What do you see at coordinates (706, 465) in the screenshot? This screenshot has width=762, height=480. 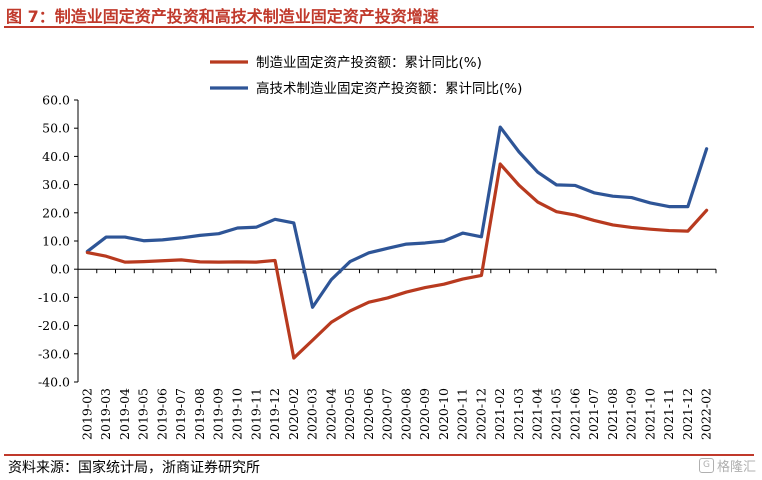 I see `watermark-logo-icon: G` at bounding box center [706, 465].